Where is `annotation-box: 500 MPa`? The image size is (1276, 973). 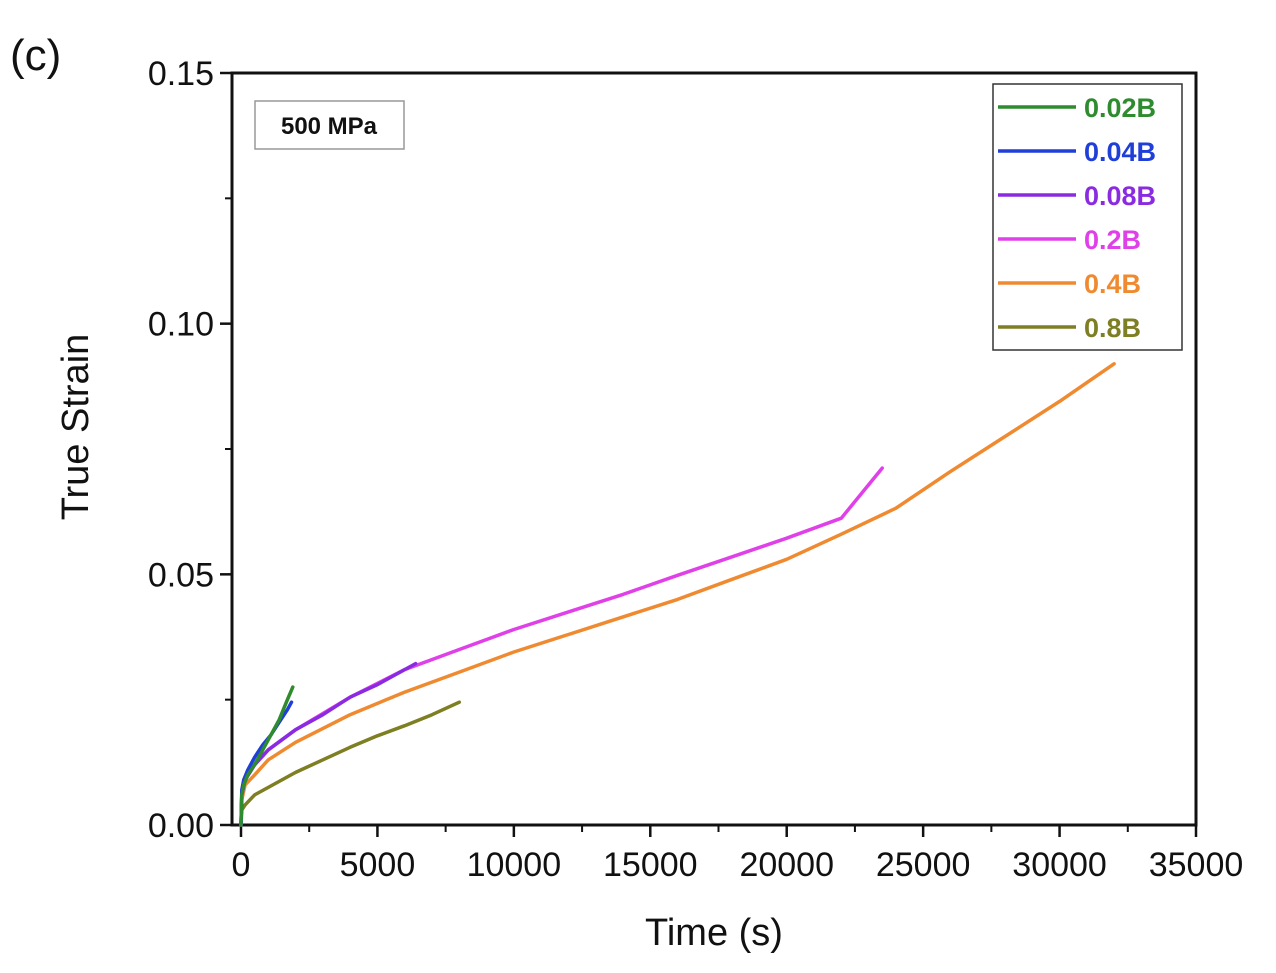
annotation-box: 500 MPa is located at coordinates (329, 125).